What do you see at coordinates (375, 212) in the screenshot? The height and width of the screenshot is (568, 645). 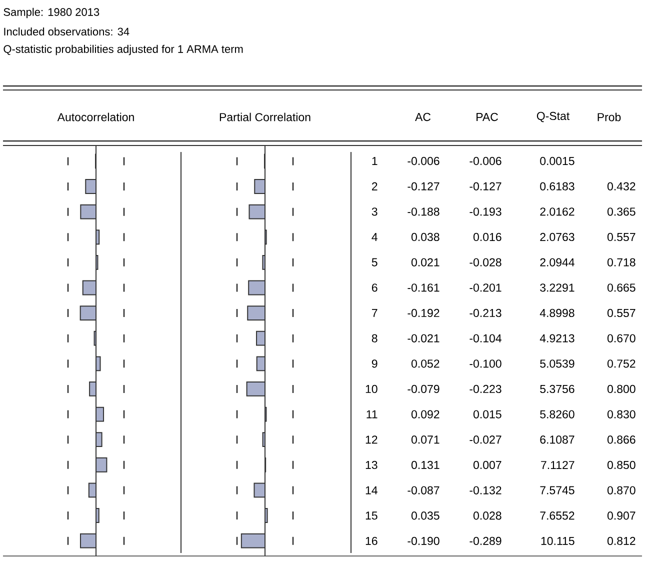 I see `y-tick-label: 3` at bounding box center [375, 212].